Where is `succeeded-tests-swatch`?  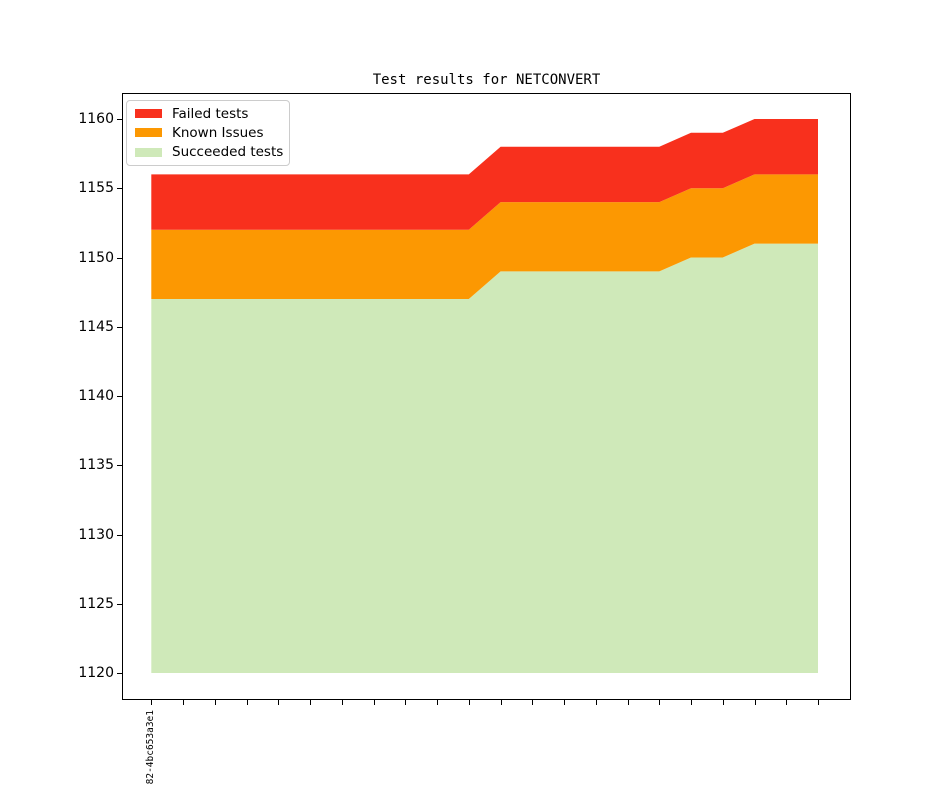
succeeded-tests-swatch is located at coordinates (148, 152).